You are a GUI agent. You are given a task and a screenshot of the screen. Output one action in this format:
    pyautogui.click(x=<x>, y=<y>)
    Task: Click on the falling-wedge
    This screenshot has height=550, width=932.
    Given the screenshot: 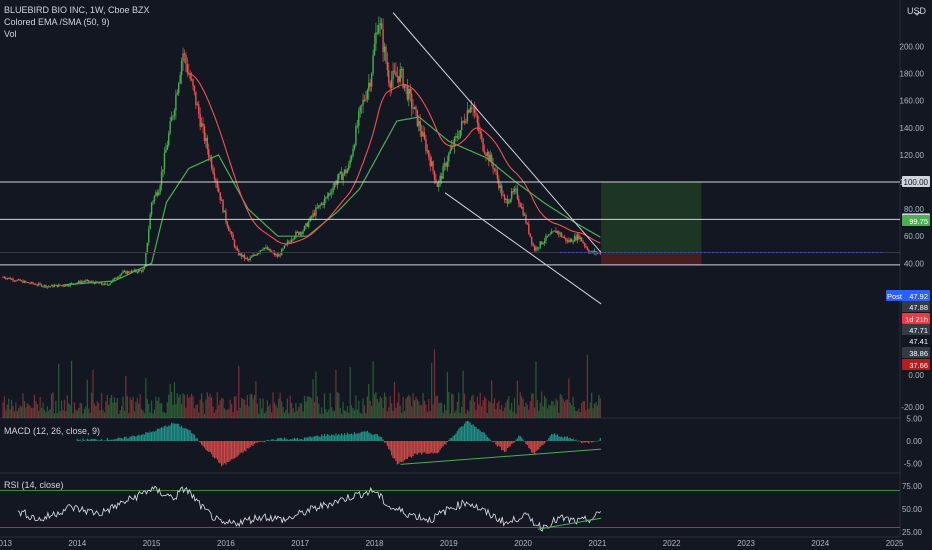 What is the action you would take?
    pyautogui.click(x=497, y=158)
    